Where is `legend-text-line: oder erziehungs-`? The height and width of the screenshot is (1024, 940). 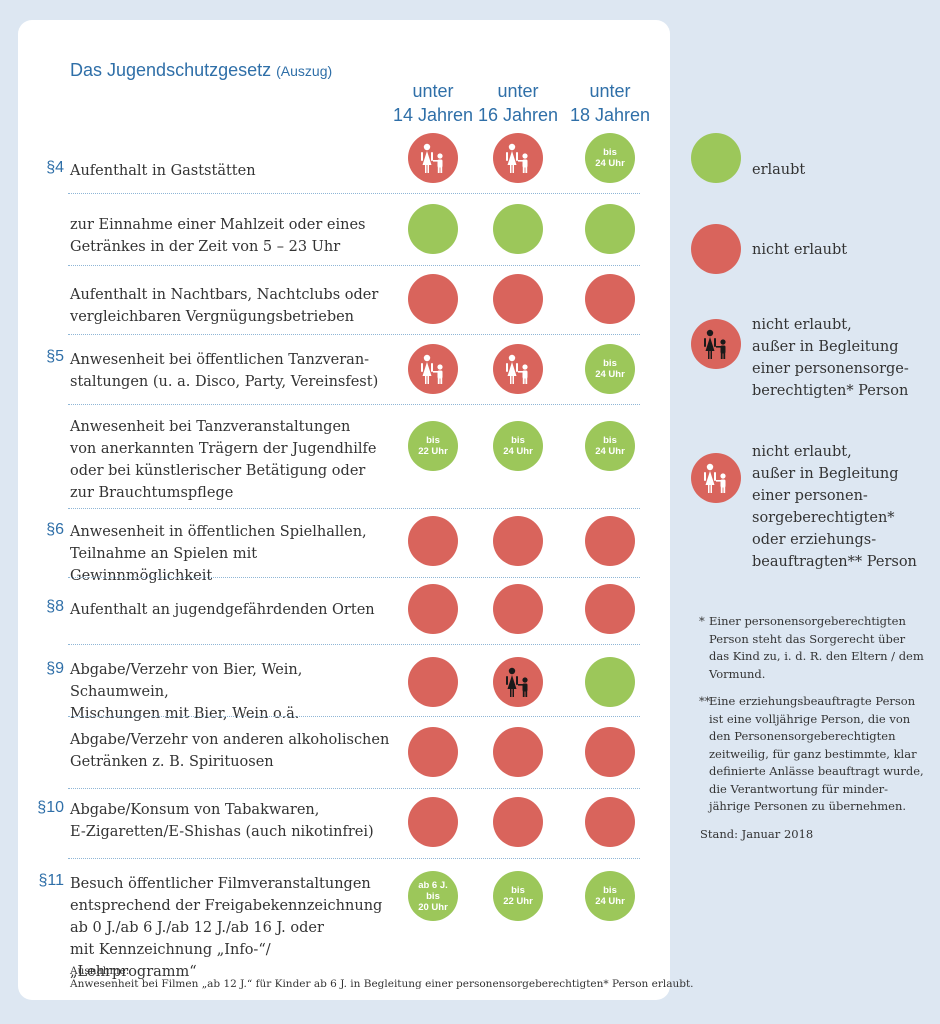 legend-text-line: oder erziehungs- is located at coordinates (814, 540).